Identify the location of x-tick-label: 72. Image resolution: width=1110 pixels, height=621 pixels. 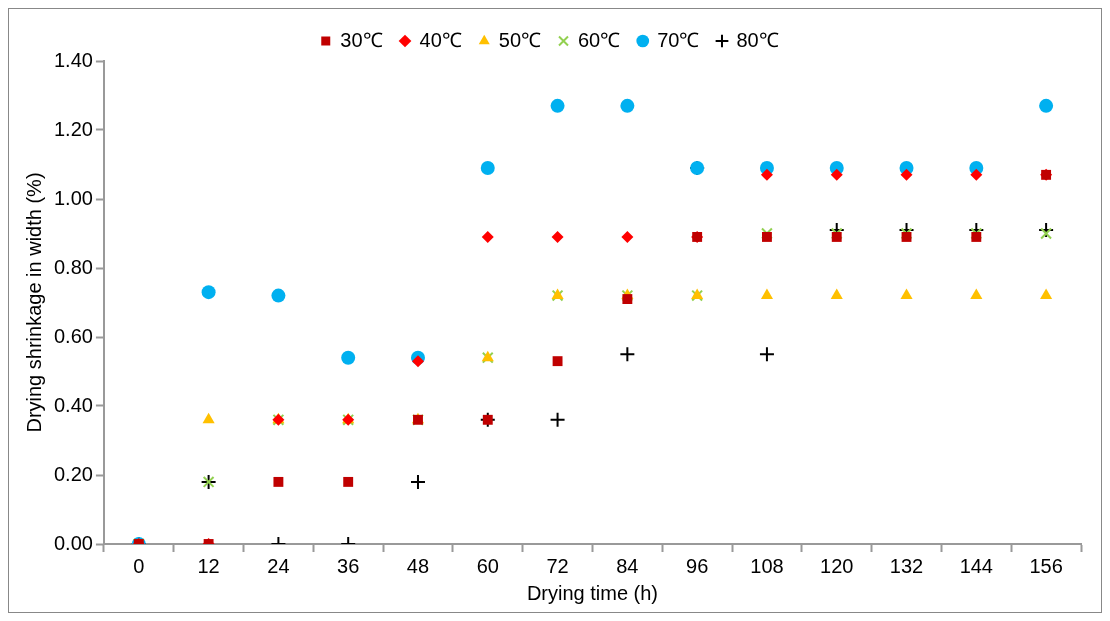
(557, 565).